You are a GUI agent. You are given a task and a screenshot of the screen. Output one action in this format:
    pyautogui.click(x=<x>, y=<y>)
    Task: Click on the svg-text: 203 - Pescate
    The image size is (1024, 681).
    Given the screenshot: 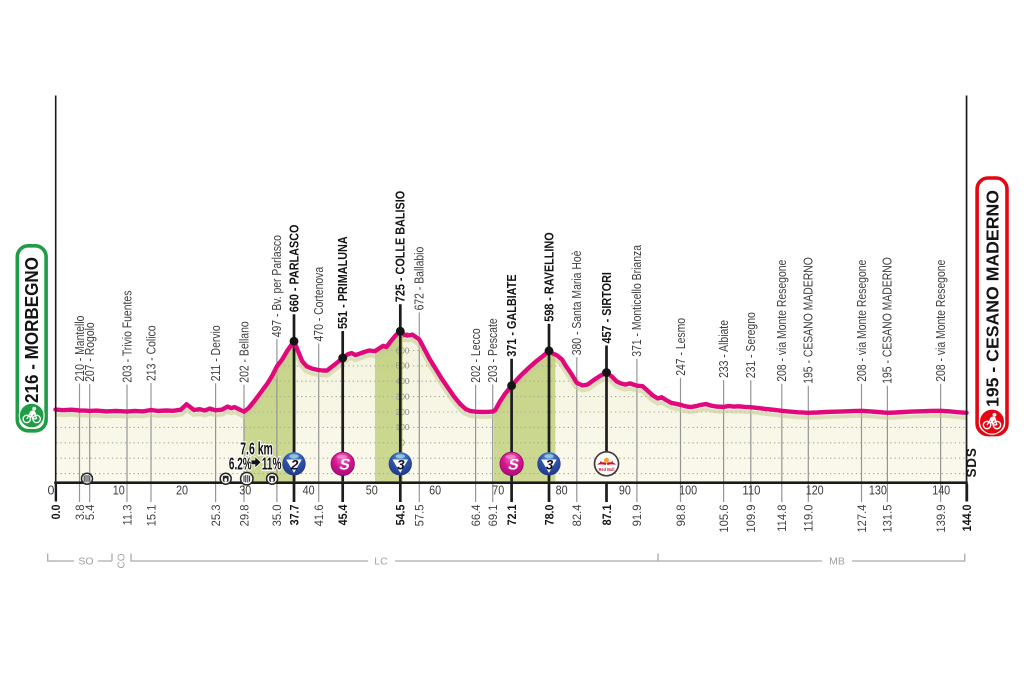 What is the action you would take?
    pyautogui.click(x=493, y=350)
    